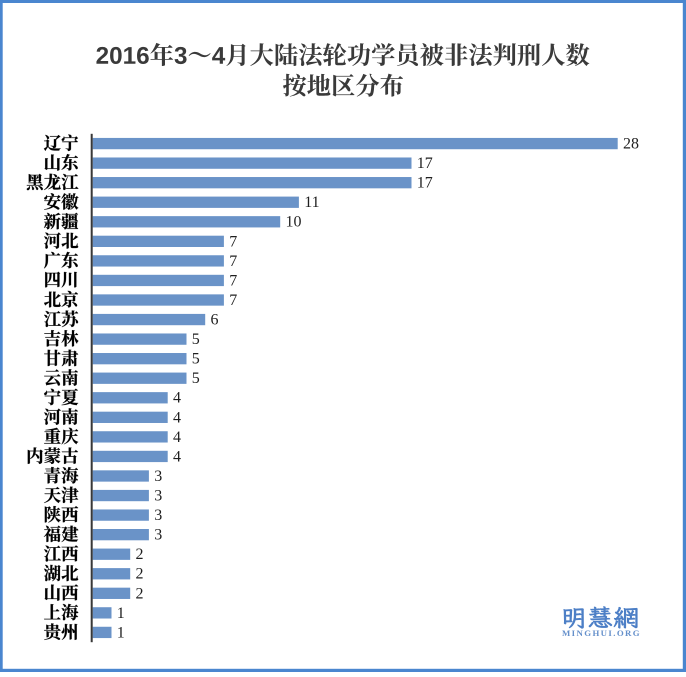 The image size is (686, 677). What do you see at coordinates (215, 320) in the screenshot?
I see `svg-text: 6` at bounding box center [215, 320].